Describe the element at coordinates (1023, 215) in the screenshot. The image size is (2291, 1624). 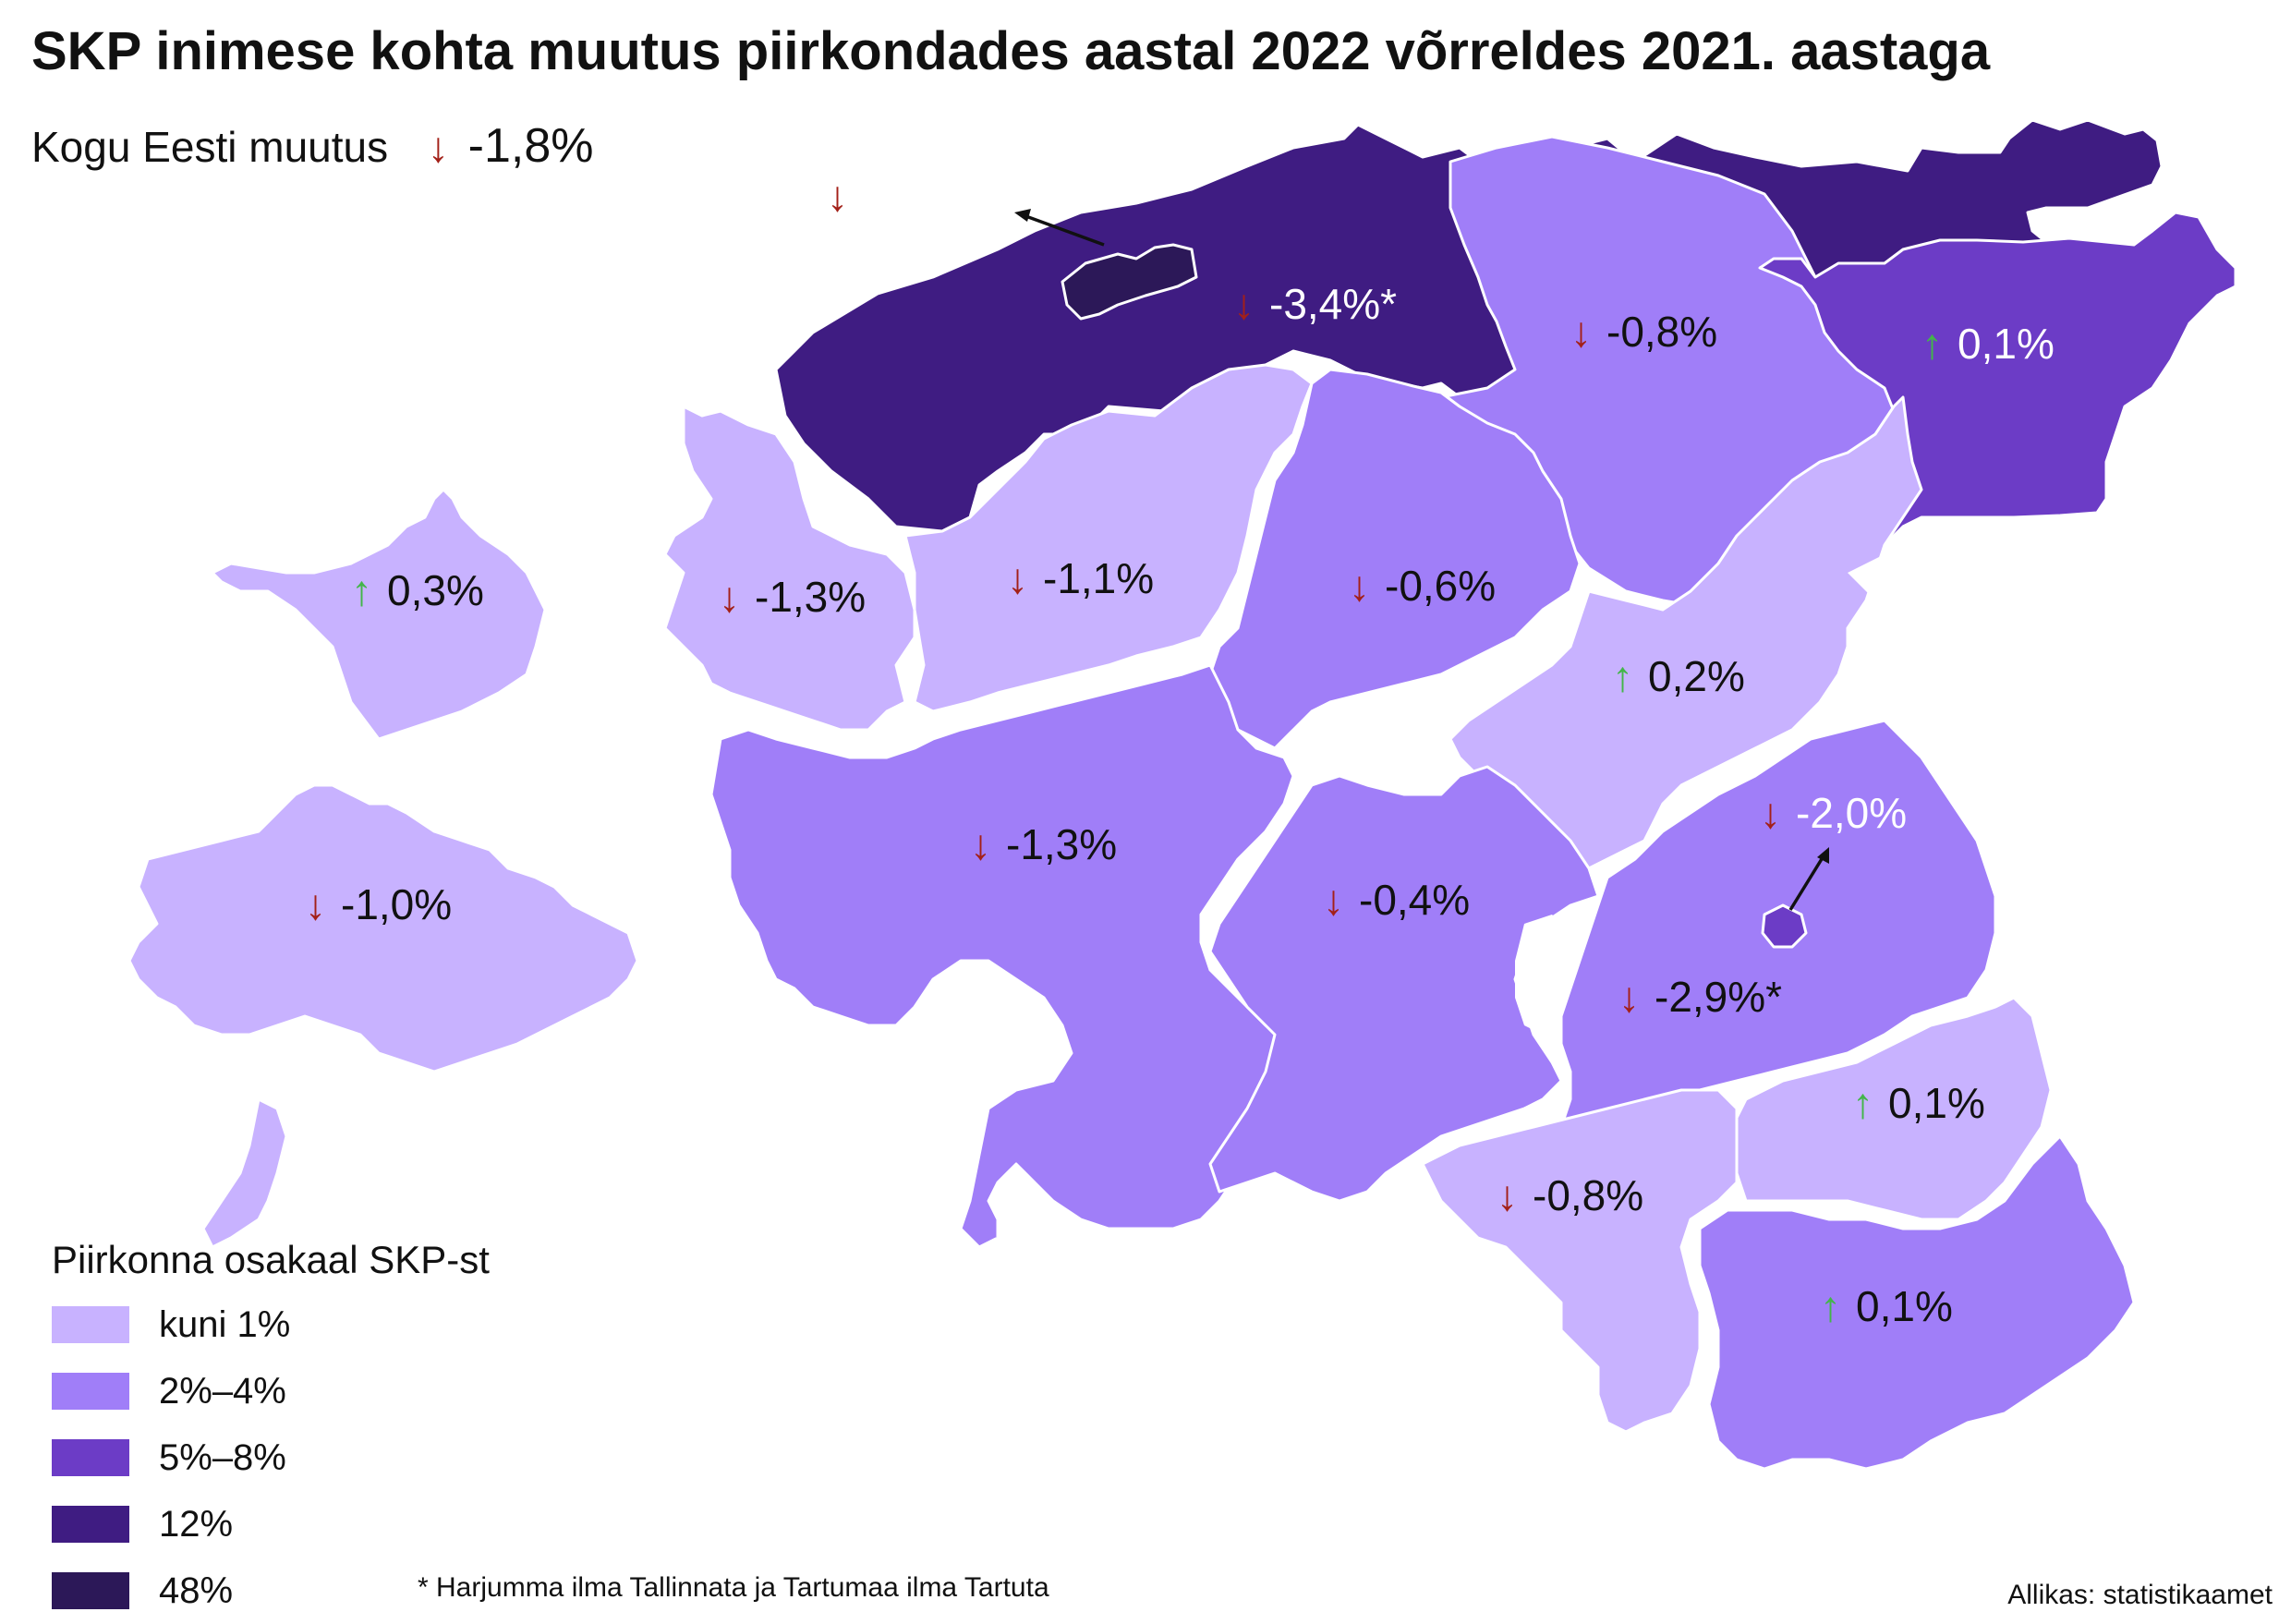
I see `tallinn-pointer-head` at that location.